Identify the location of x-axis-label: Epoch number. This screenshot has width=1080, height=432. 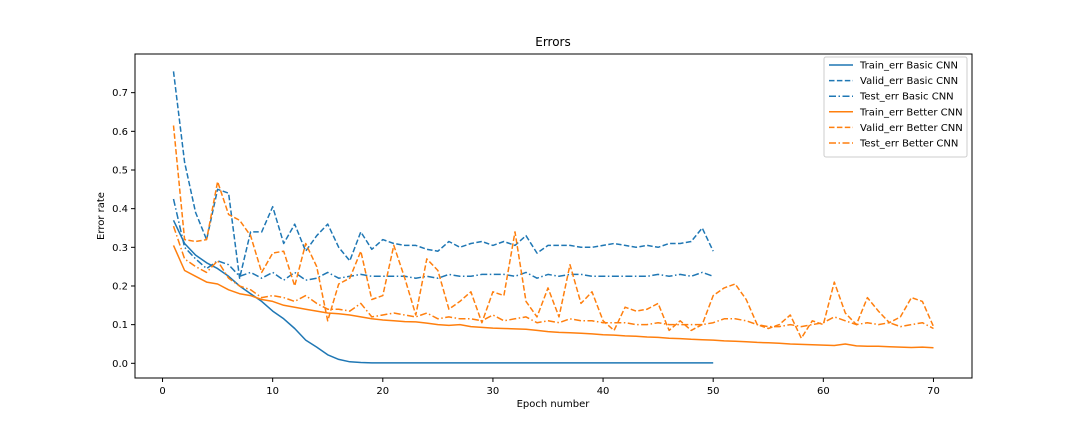
(554, 404).